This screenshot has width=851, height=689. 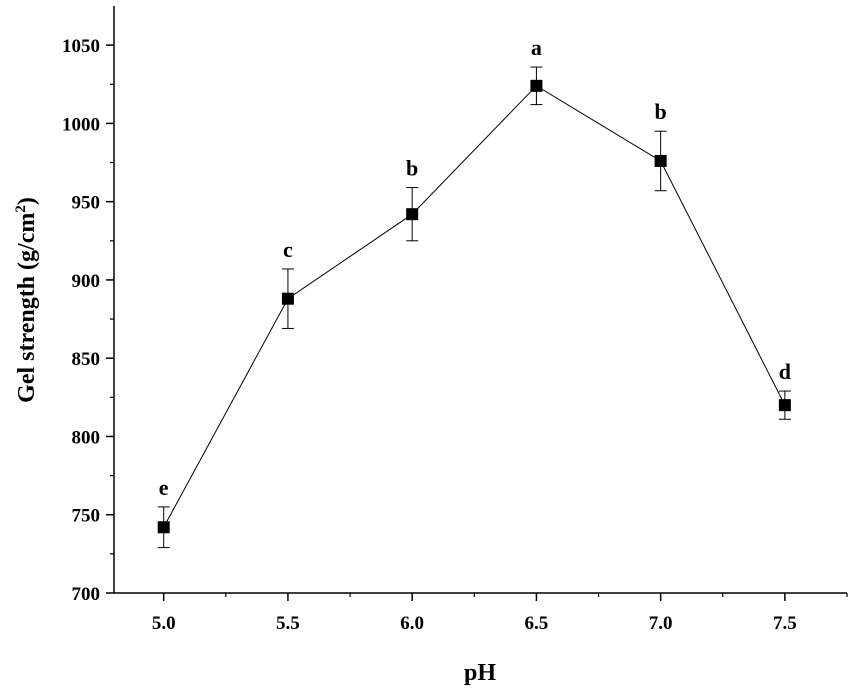 I want to click on significance-letter: d, so click(x=785, y=371).